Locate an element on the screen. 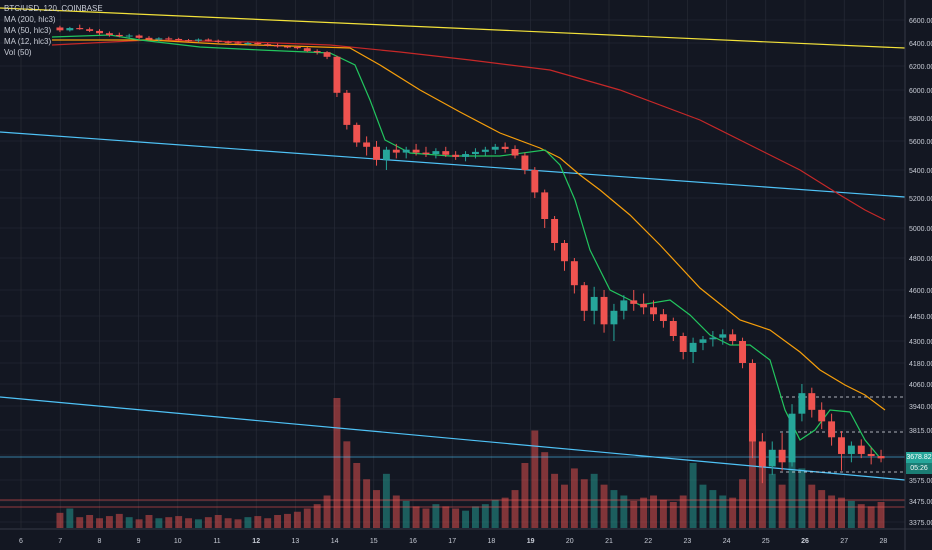 The height and width of the screenshot is (550, 932). legend-ma12: MA (12, hlc3) is located at coordinates (28, 41).